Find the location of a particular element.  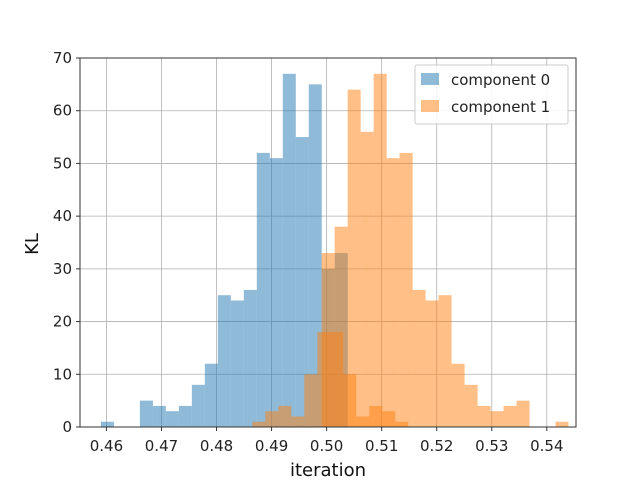

legend: component 0 component 1 is located at coordinates (491, 94).